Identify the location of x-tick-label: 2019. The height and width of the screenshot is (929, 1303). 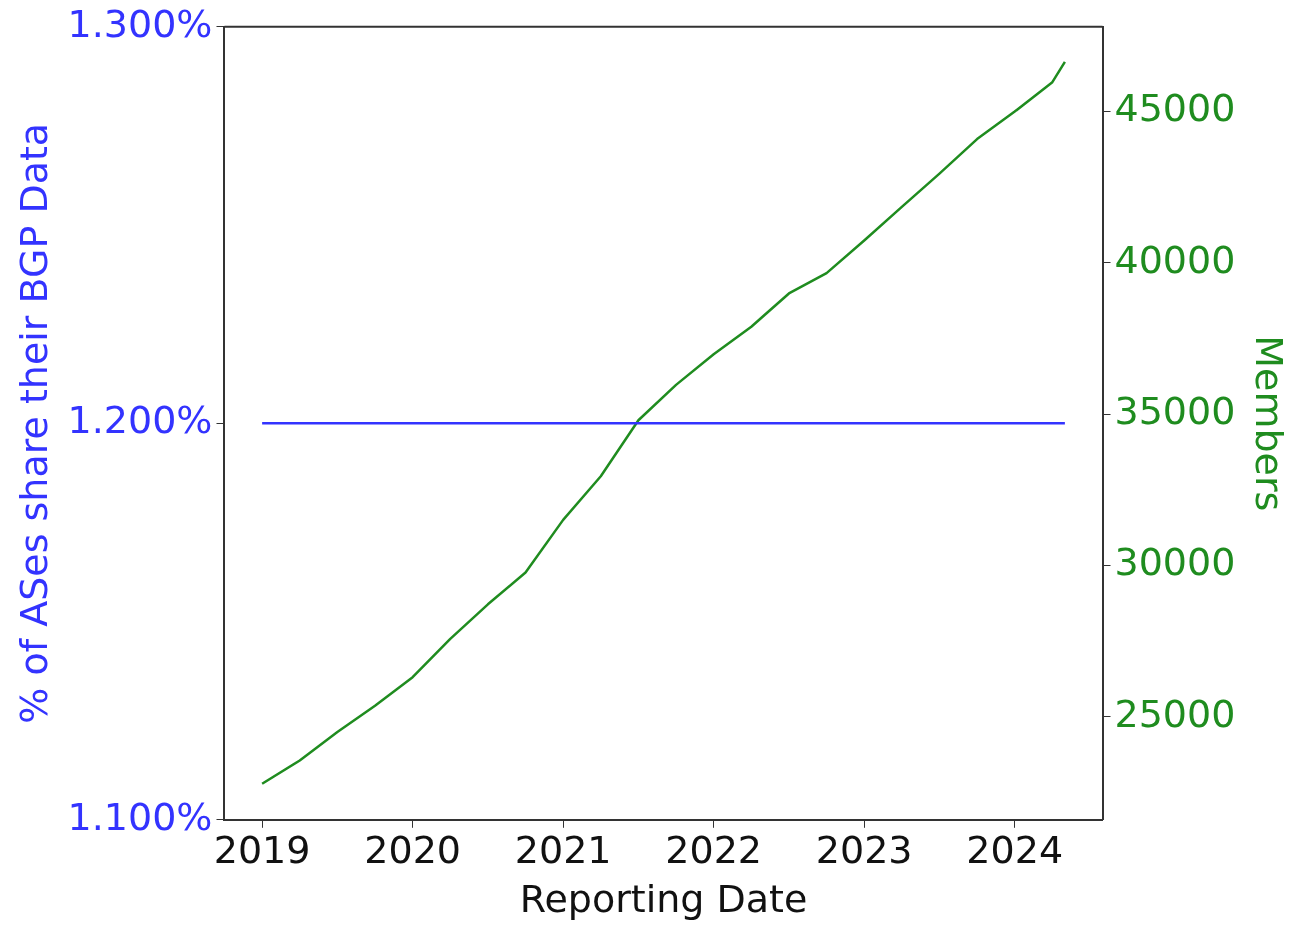
(262, 850).